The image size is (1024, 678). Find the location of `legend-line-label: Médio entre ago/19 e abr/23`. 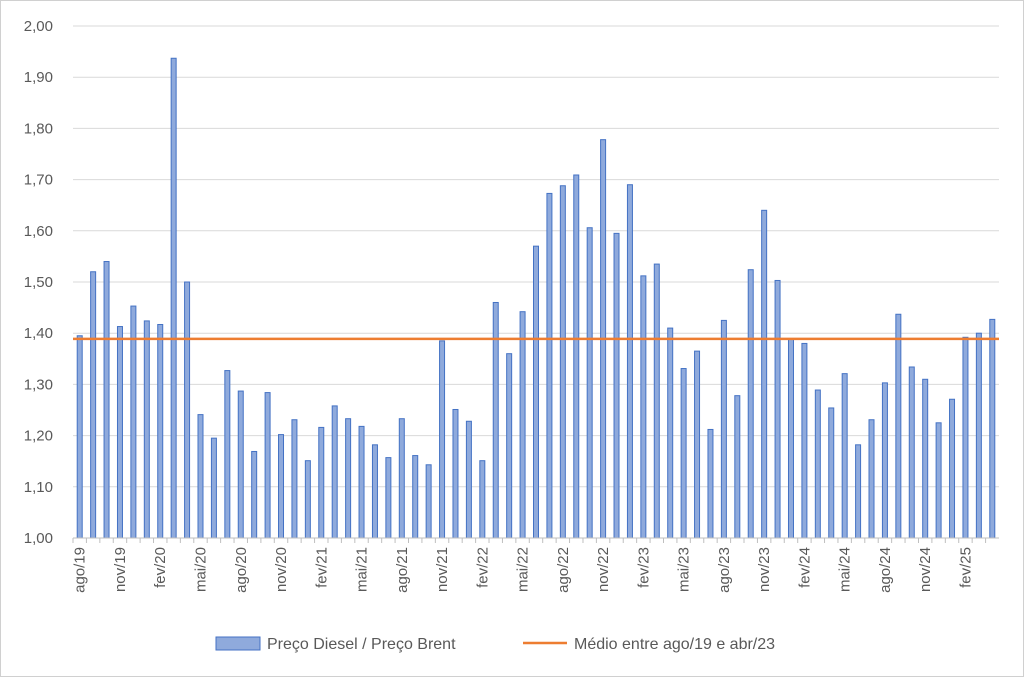

legend-line-label: Médio entre ago/19 e abr/23 is located at coordinates (674, 644).